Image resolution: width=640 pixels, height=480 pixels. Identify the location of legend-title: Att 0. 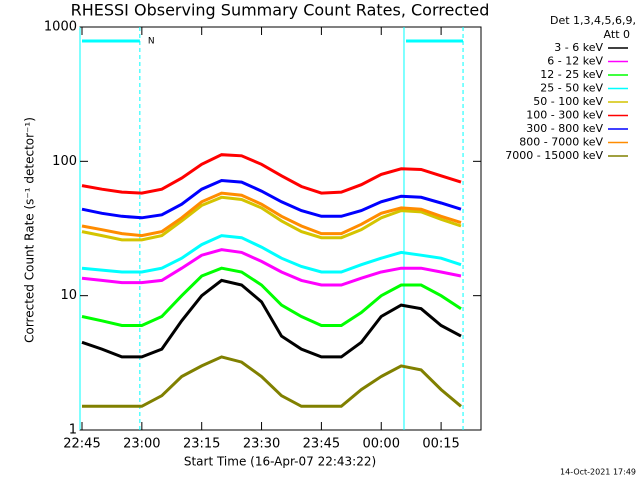
(617, 34).